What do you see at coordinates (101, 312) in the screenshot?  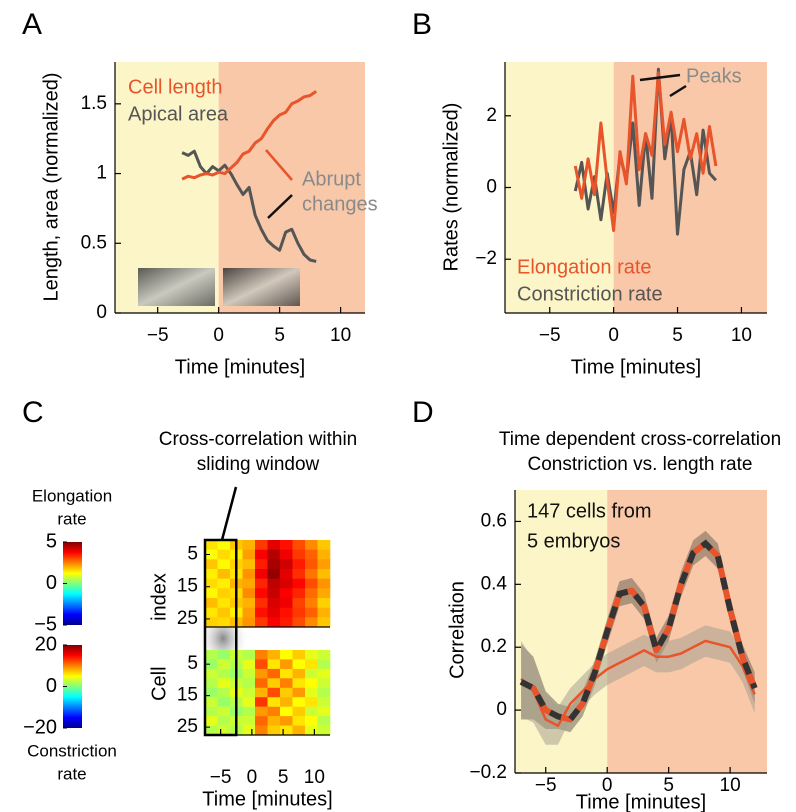 I see `y-tick-label: 0` at bounding box center [101, 312].